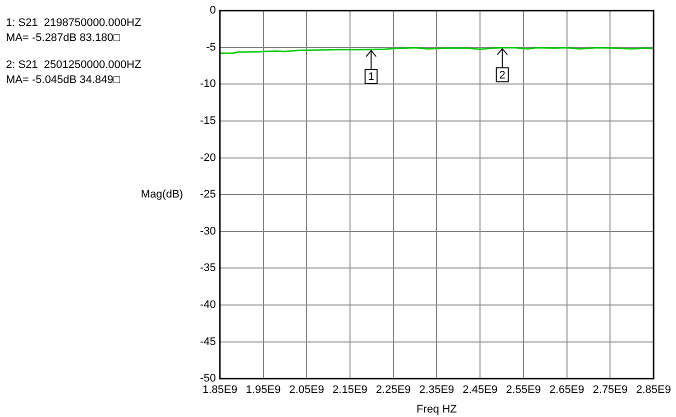  Describe the element at coordinates (393, 390) in the screenshot. I see `x-tick-label: 2.25E9` at that location.